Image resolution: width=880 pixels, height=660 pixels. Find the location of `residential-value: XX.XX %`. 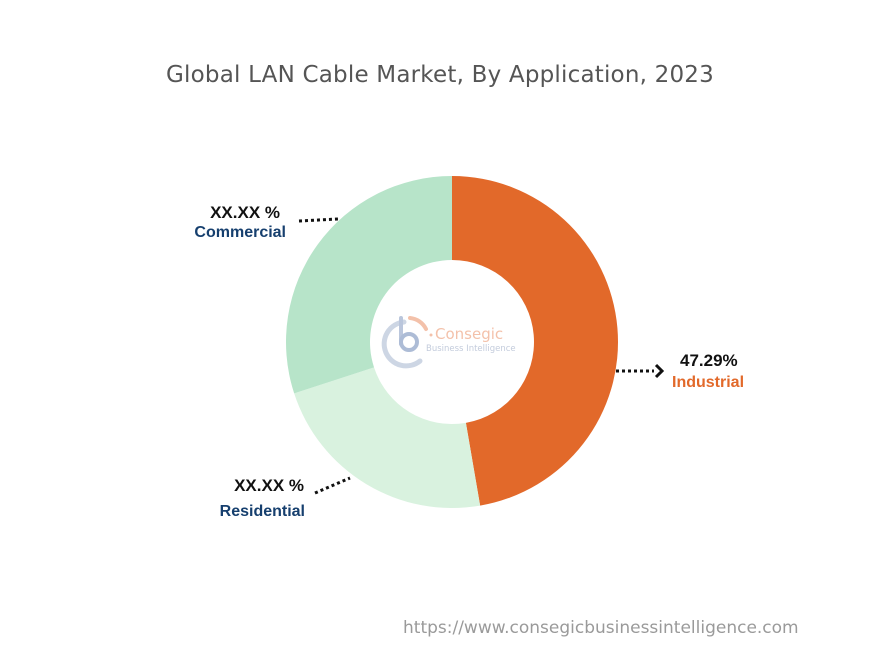

residential-value: XX.XX % is located at coordinates (269, 485).